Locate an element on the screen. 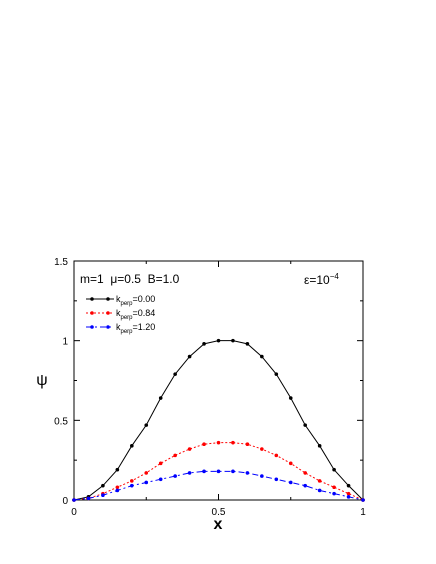 The width and height of the screenshot is (436, 564). y-tick-label: 0 is located at coordinates (65, 501).